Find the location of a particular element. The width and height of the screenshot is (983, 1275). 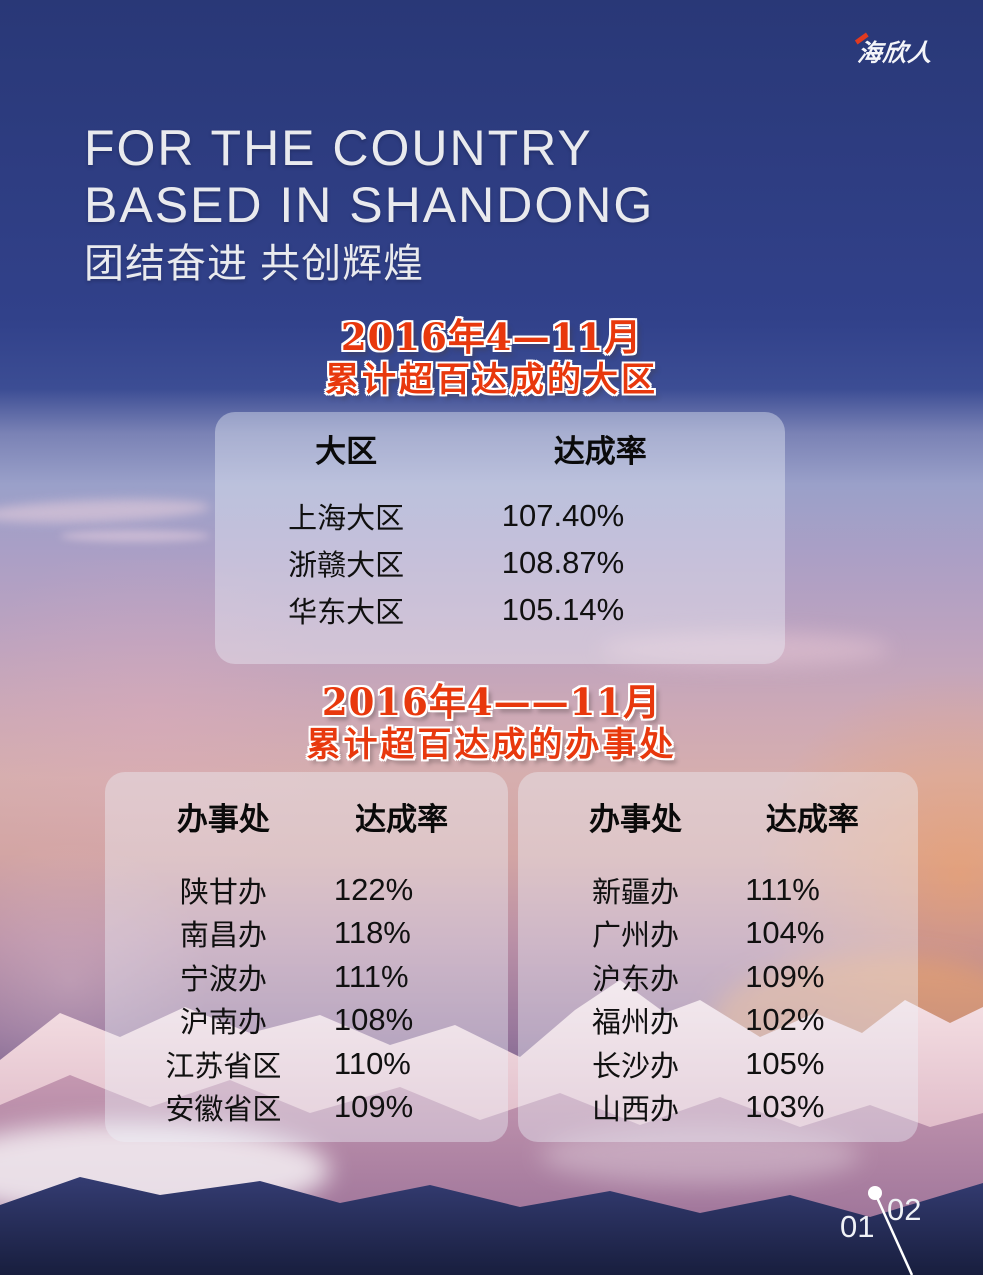

office-name: 江苏省区 is located at coordinates (223, 1066).